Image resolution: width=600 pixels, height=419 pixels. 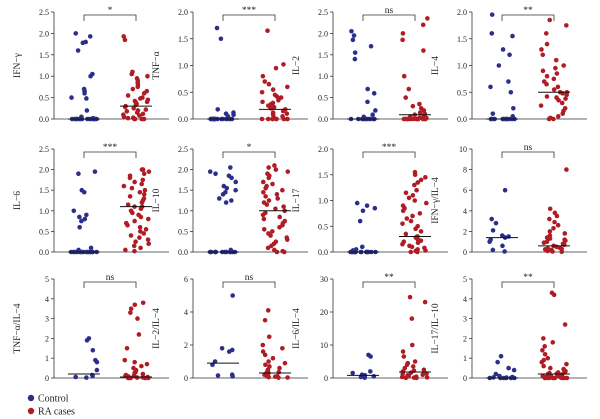 What do you see at coordinates (91, 200) in the screenshot?
I see `panel-5: 0.0 0.5 1.0 1.5 2.0 2.5 IL−6 ***` at bounding box center [91, 200].